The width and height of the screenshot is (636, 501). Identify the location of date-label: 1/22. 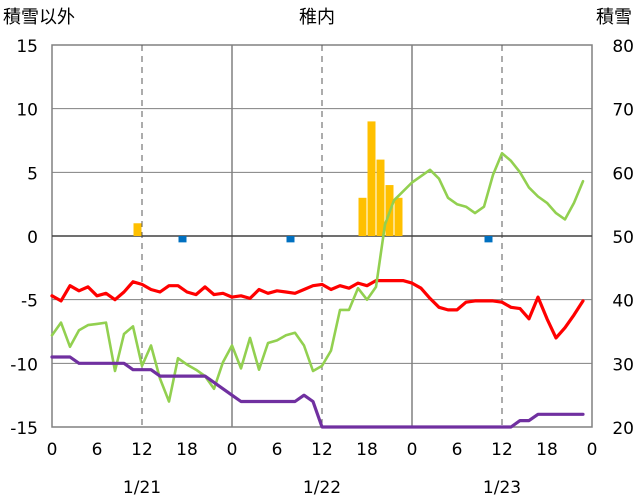
(322, 488).